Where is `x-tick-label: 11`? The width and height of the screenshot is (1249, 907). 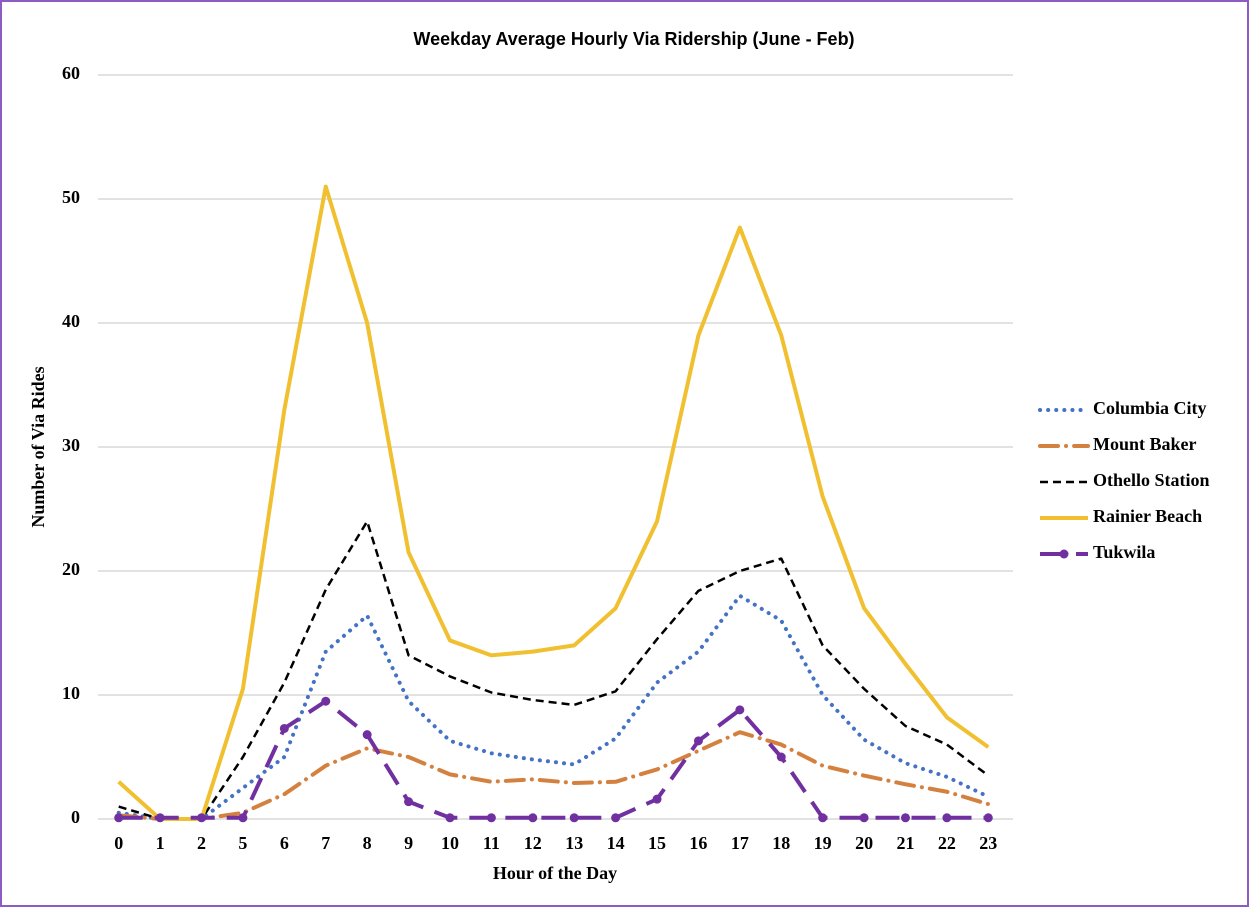 x-tick-label: 11 is located at coordinates (491, 843).